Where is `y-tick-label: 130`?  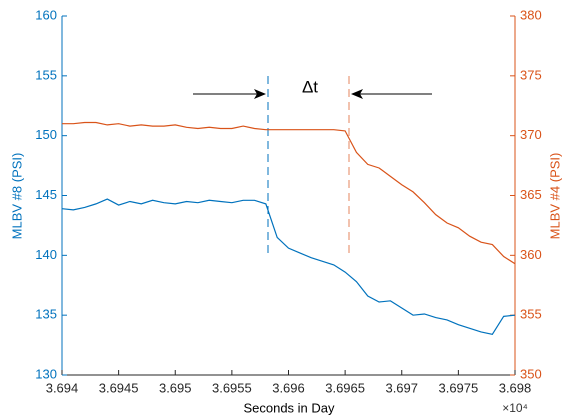
y-tick-label: 130 is located at coordinates (46, 373).